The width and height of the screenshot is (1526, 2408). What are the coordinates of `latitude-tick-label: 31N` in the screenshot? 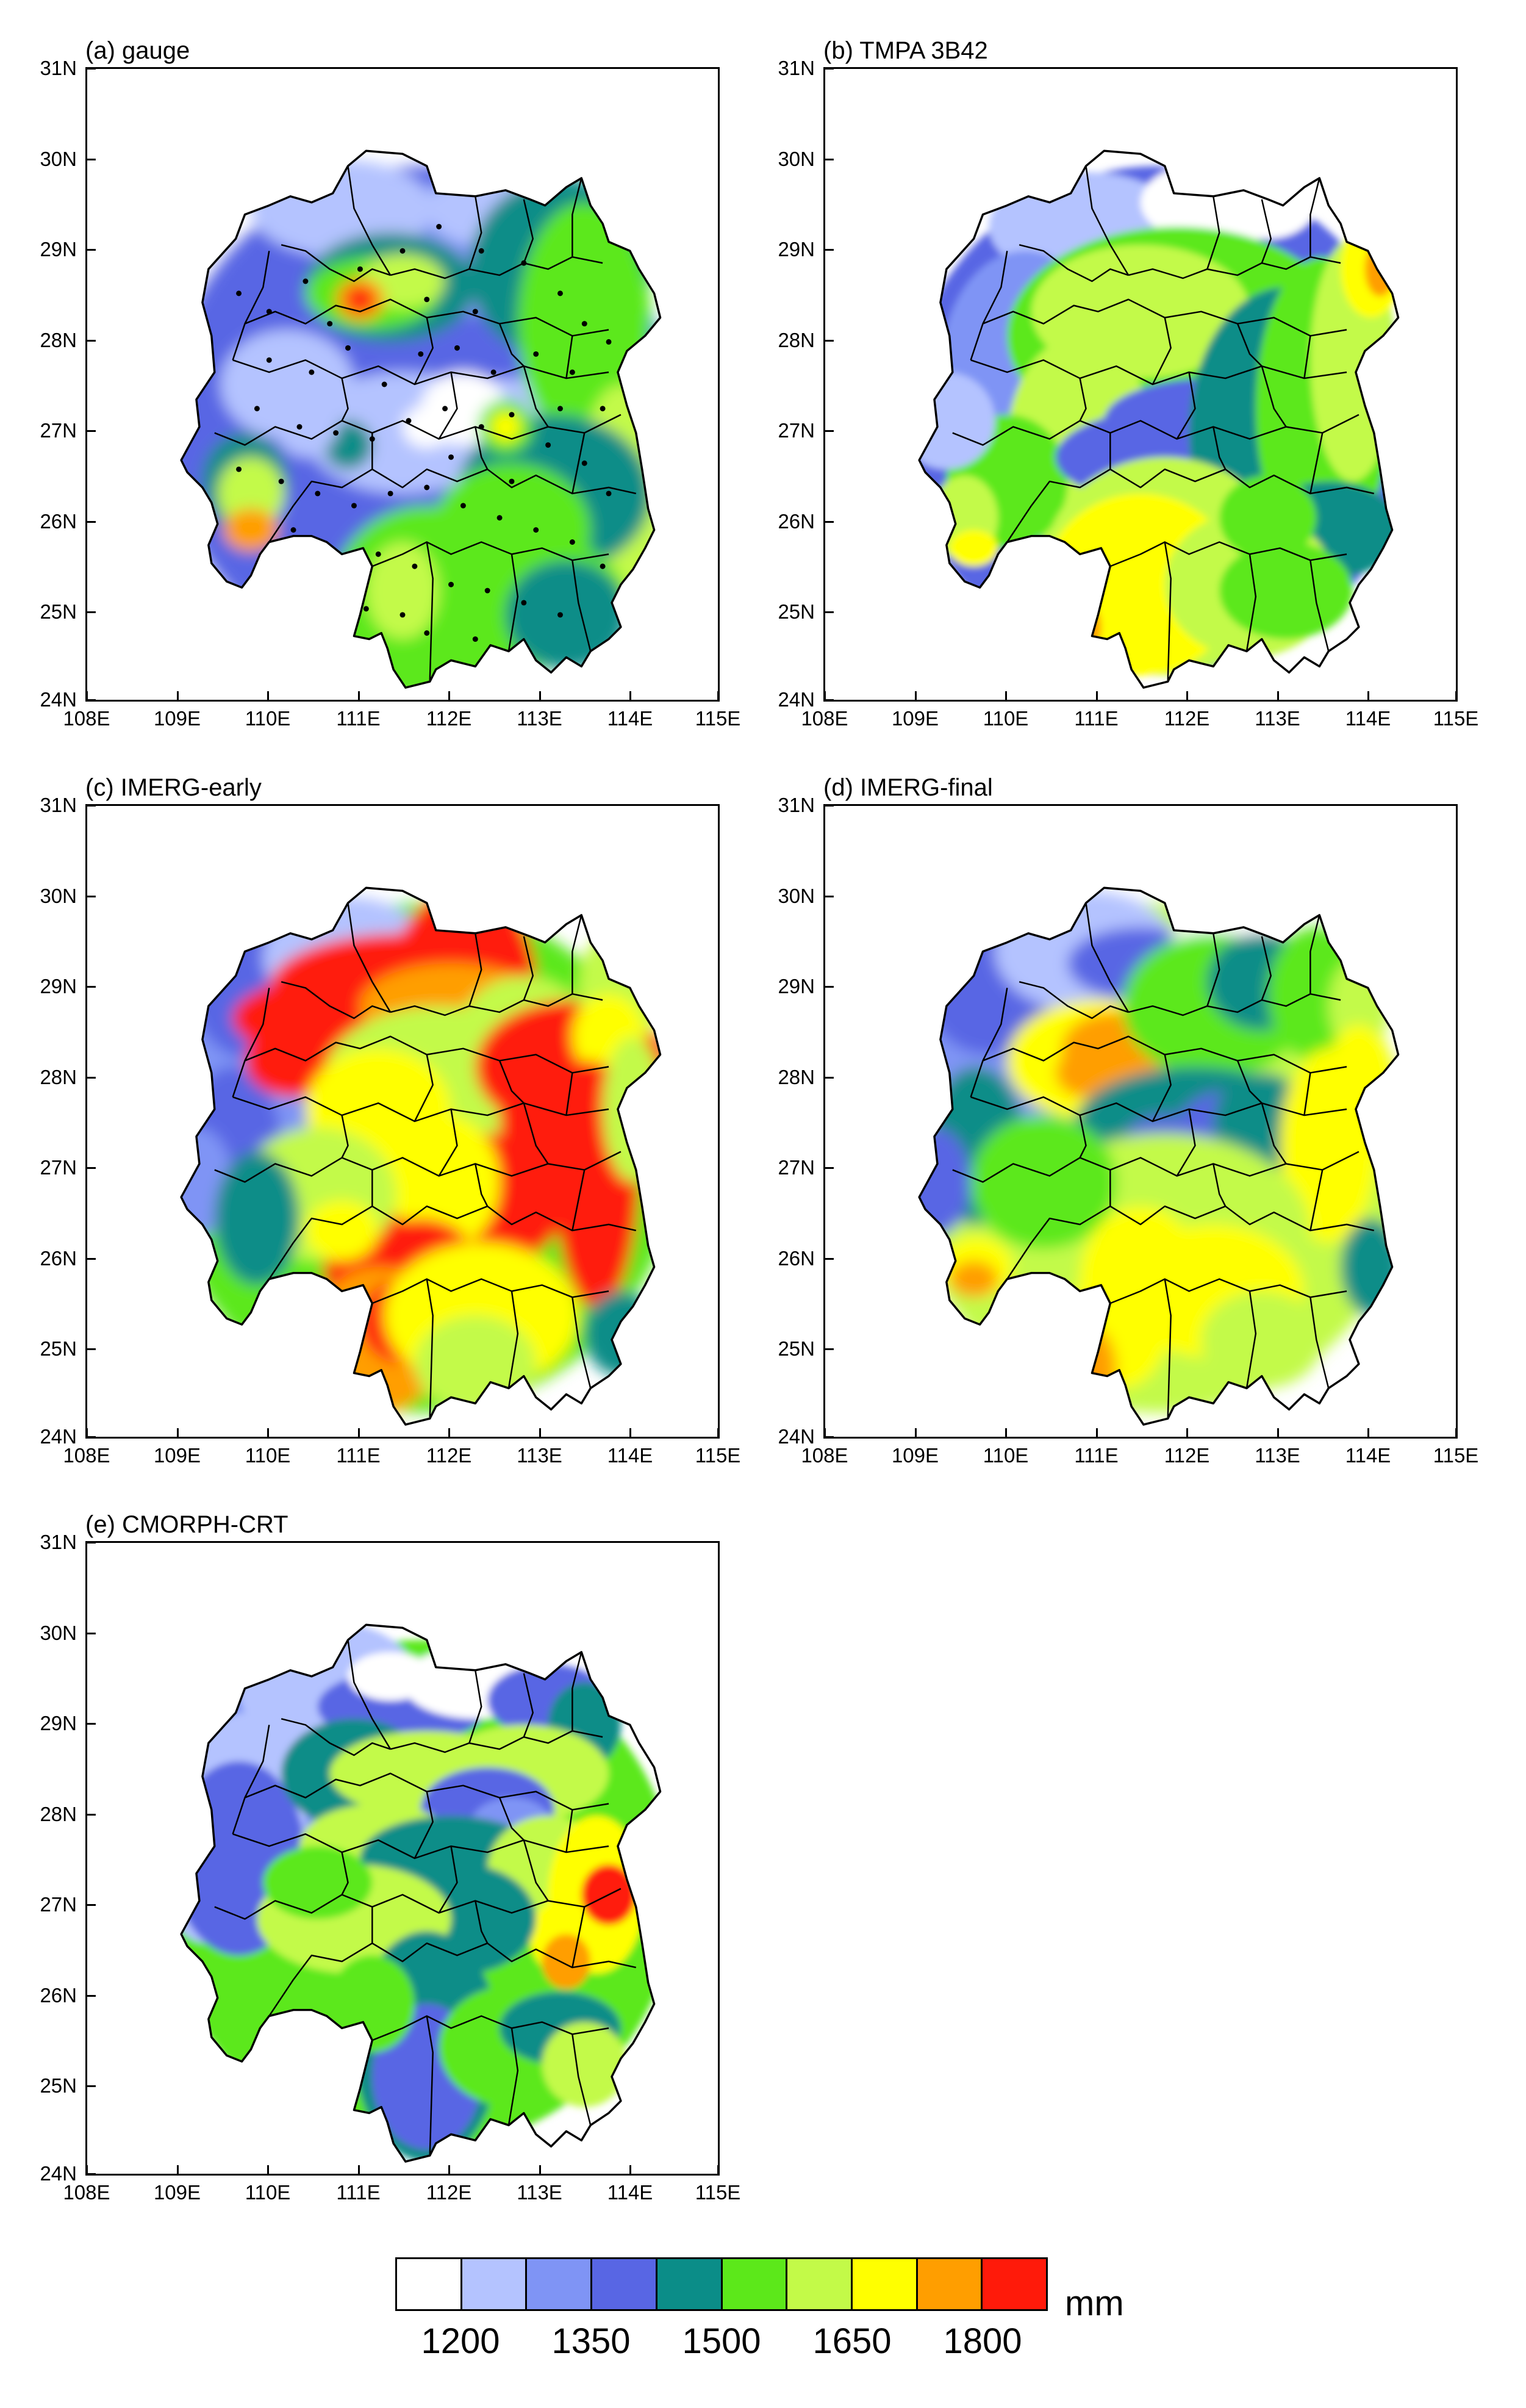 It's located at (796, 805).